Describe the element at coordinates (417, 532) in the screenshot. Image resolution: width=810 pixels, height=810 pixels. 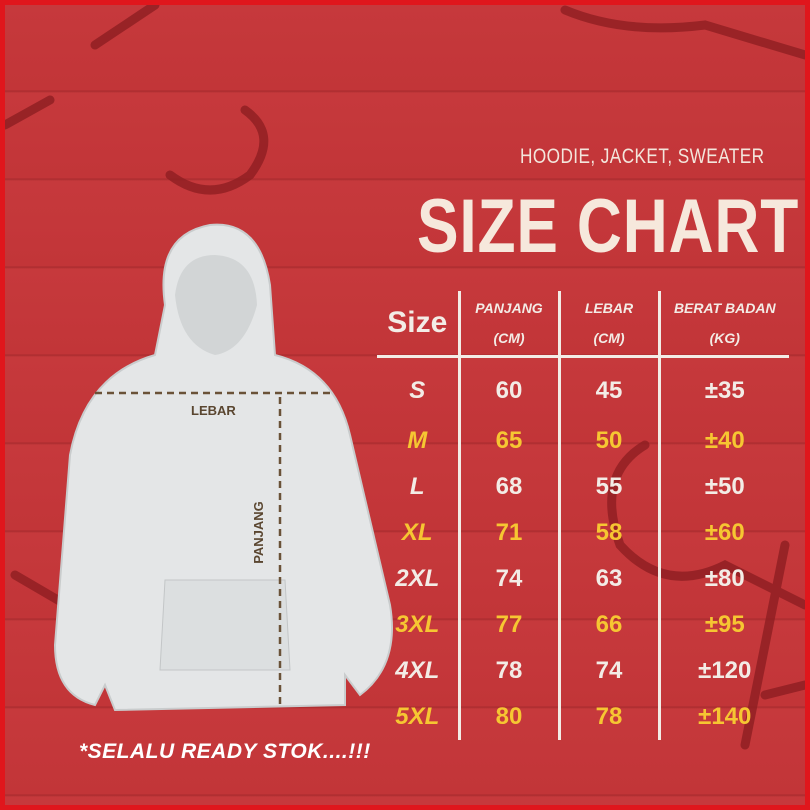
I see `cell-size: XL` at that location.